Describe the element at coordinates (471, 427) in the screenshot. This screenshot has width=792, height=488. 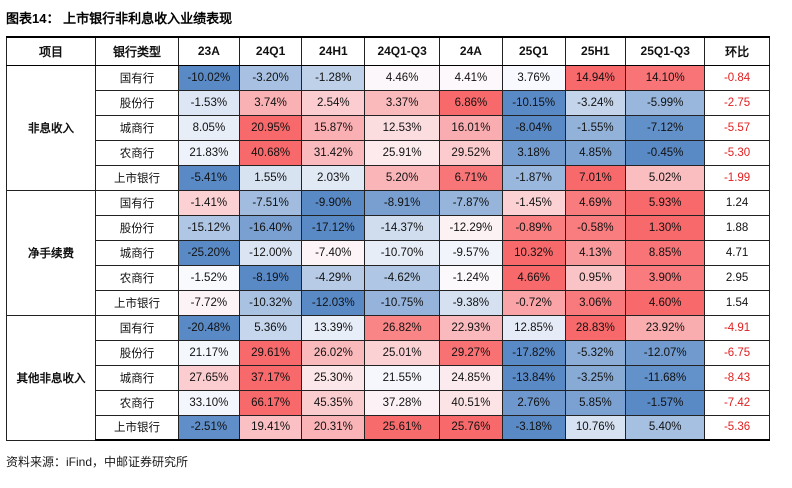
I see `value-cell: 25.76%` at that location.